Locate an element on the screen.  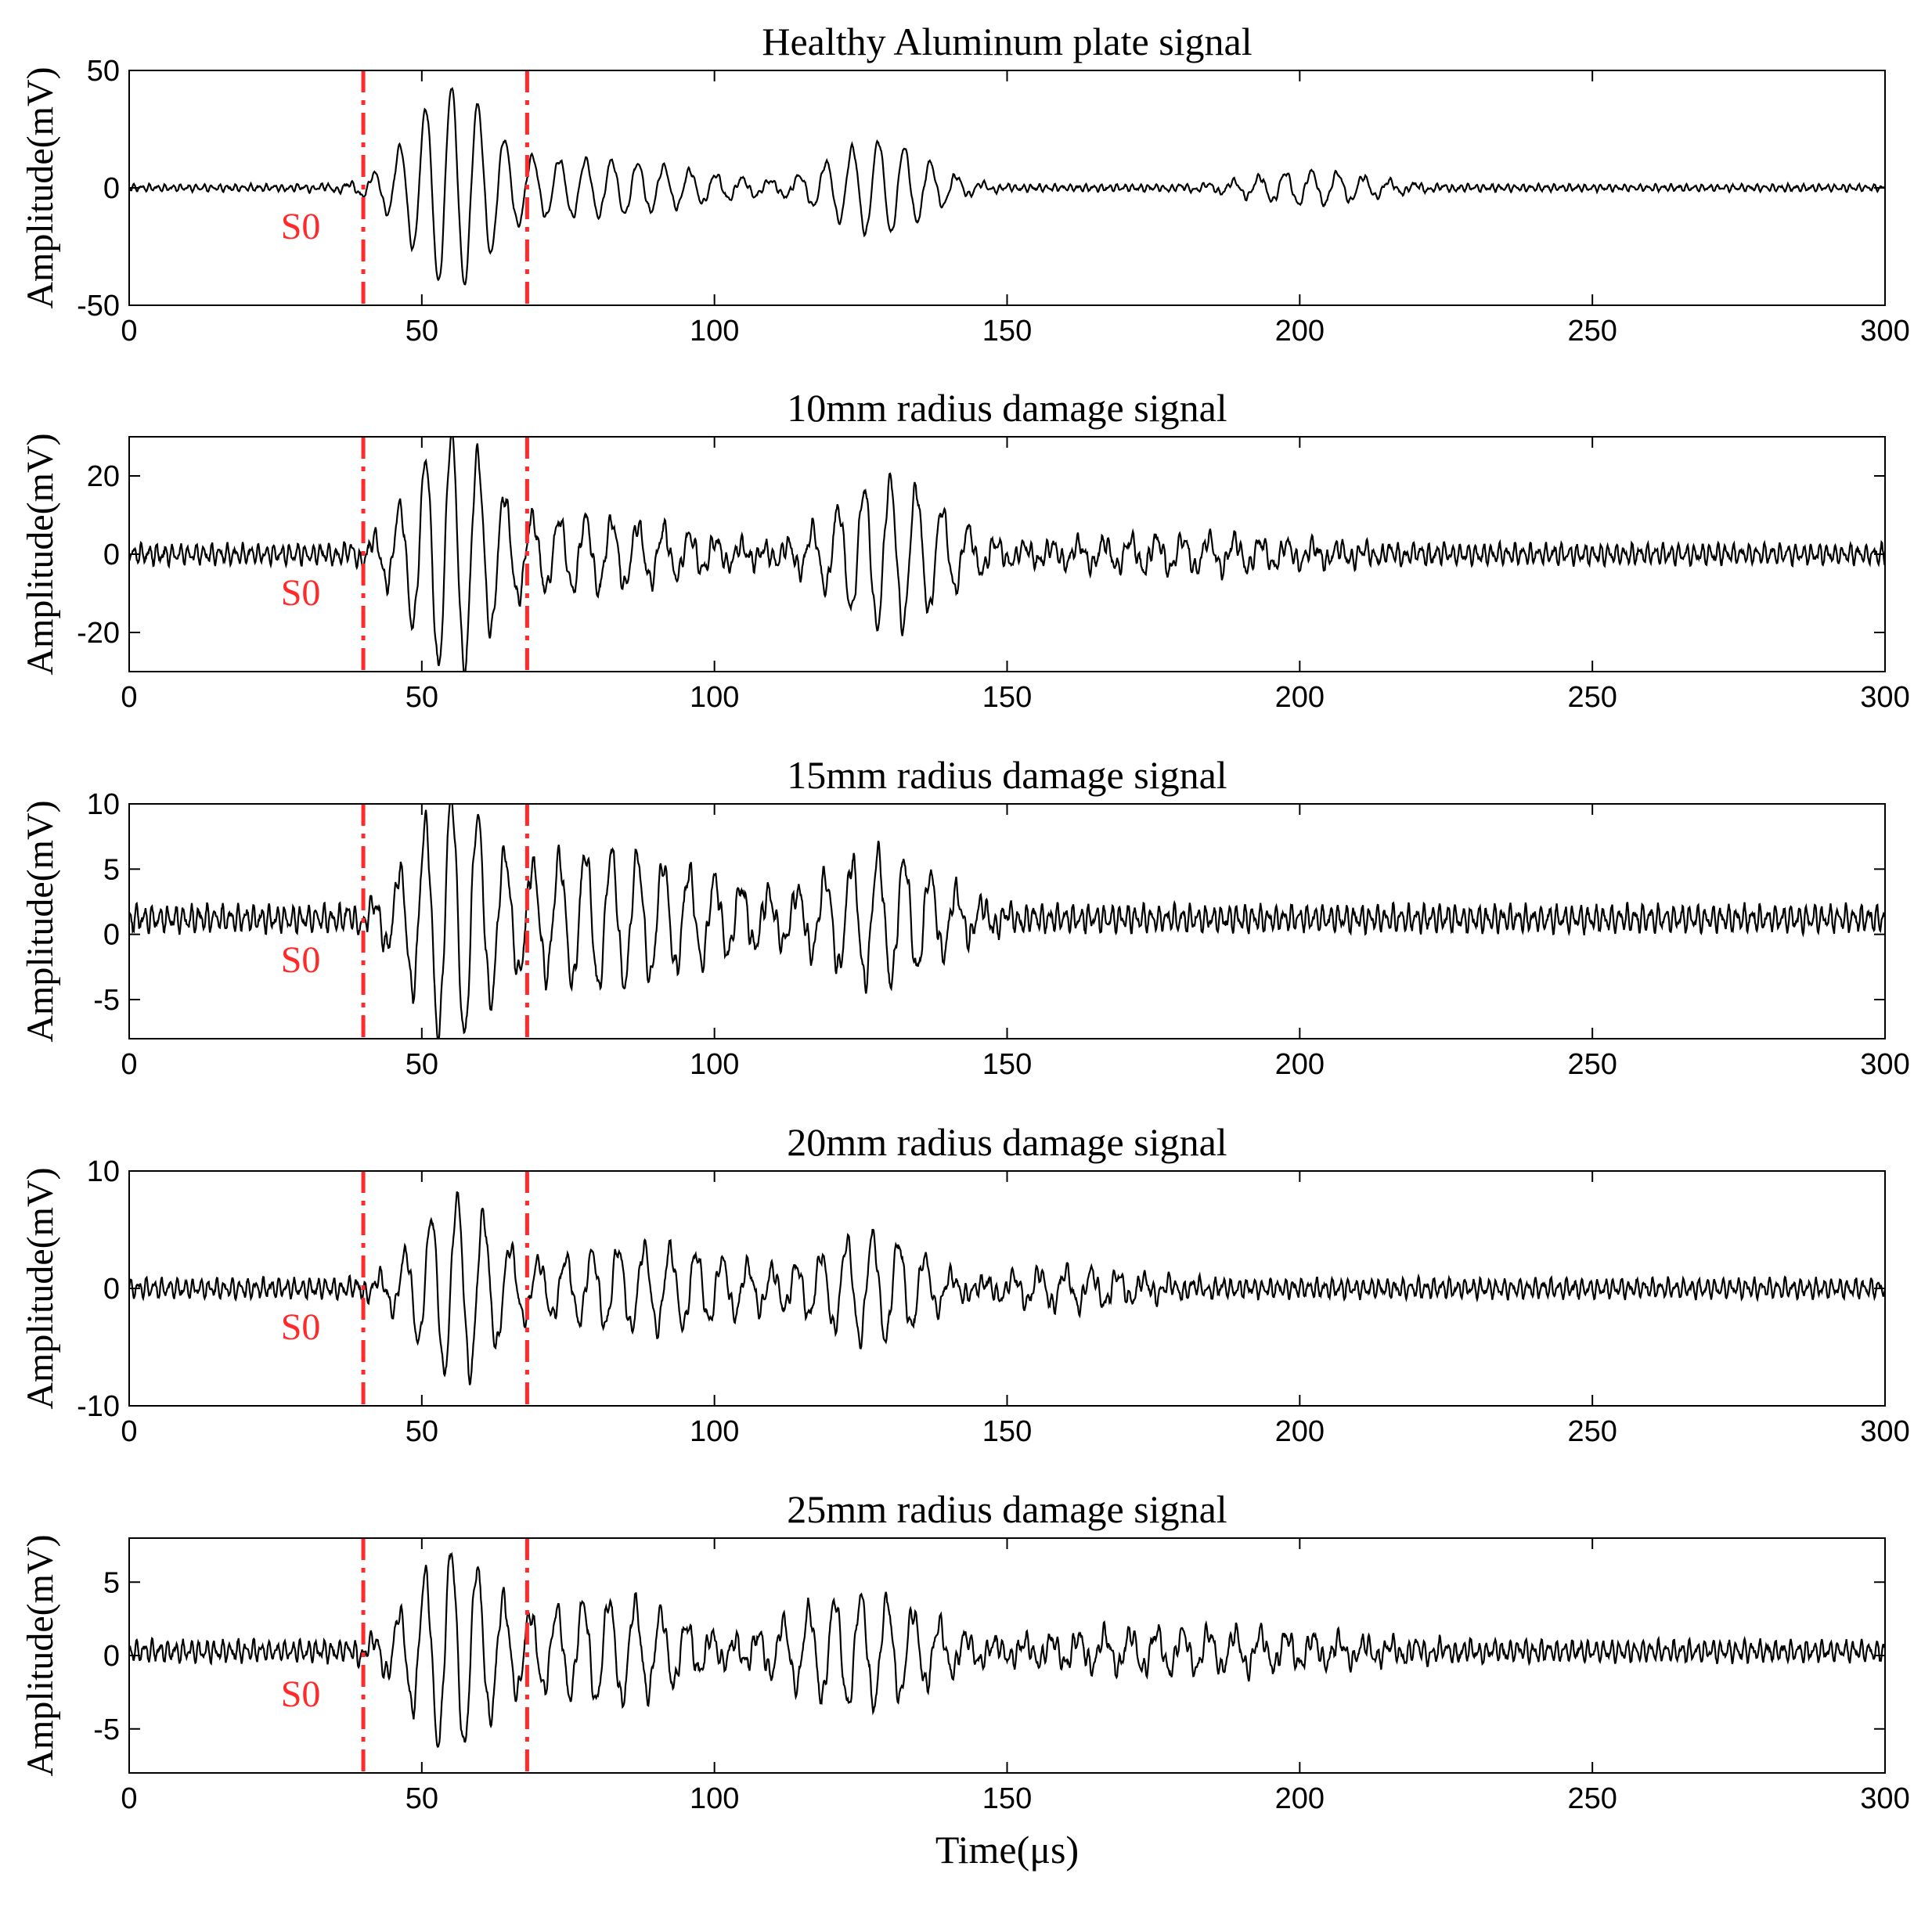
x-axis-label: Time(μs) is located at coordinates (1007, 1850).